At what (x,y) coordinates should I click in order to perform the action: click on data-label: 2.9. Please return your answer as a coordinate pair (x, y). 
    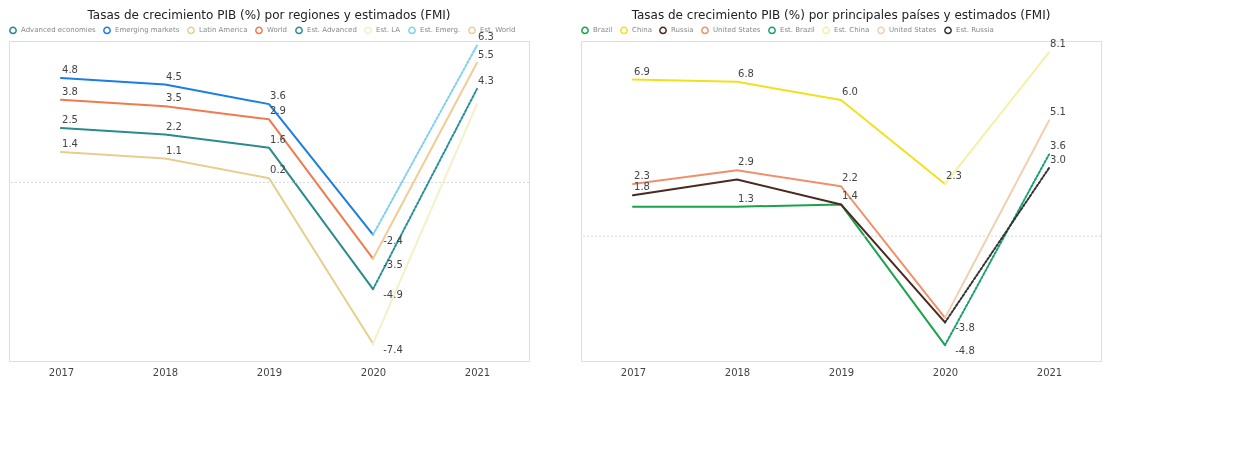
    Looking at the image, I should click on (746, 162).